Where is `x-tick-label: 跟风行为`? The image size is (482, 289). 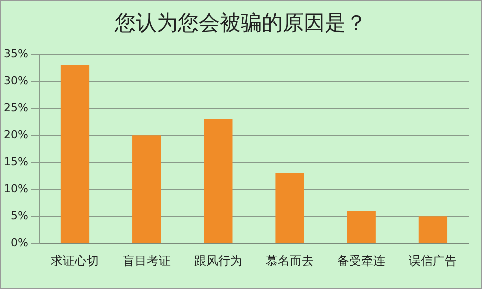
x-tick-label: 跟风行为 is located at coordinates (218, 261).